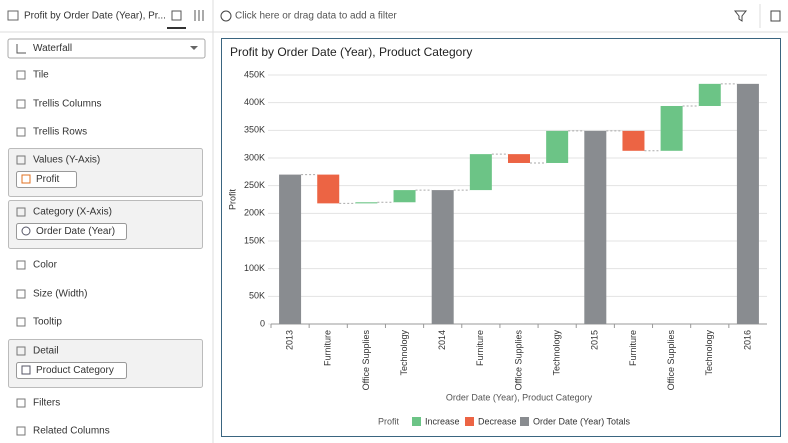  I want to click on y-tick-label: 100K, so click(254, 268).